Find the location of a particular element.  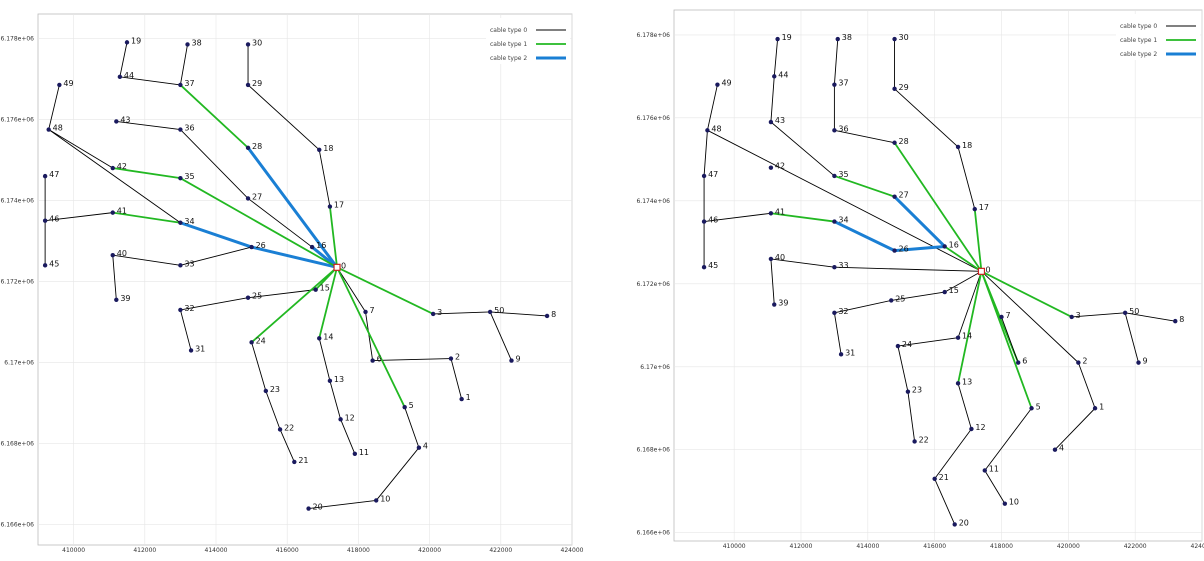

node-label-37: 37 is located at coordinates (189, 83).